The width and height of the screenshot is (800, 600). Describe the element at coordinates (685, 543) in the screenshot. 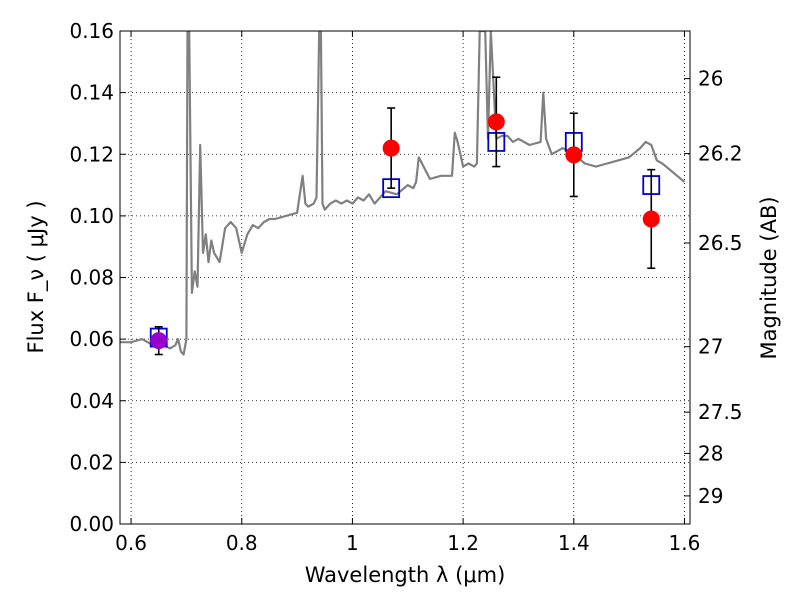

I see `x-tick-label: 1.6` at that location.